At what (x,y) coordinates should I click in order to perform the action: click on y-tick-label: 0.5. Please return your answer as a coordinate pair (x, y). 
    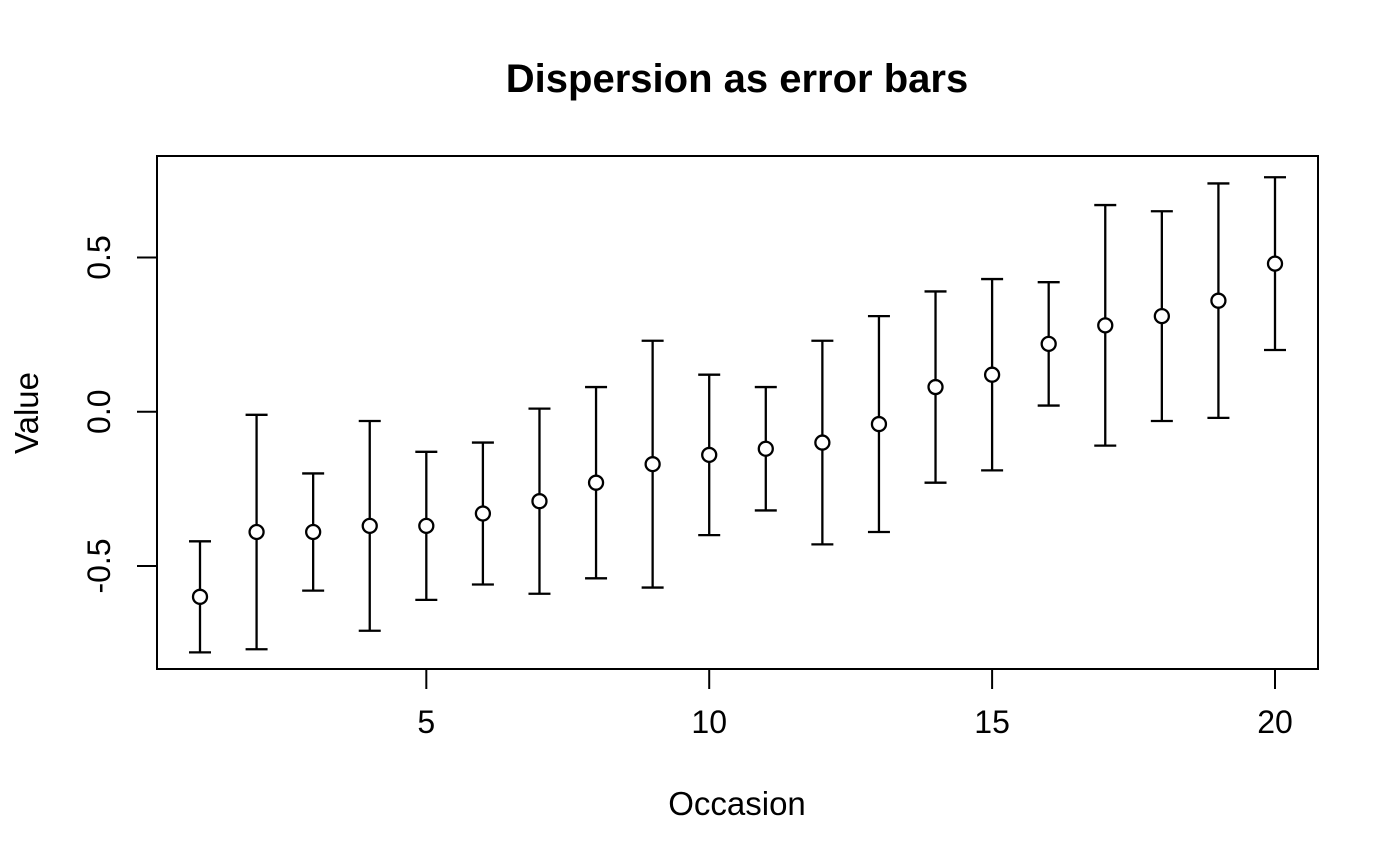
    Looking at the image, I should click on (99, 257).